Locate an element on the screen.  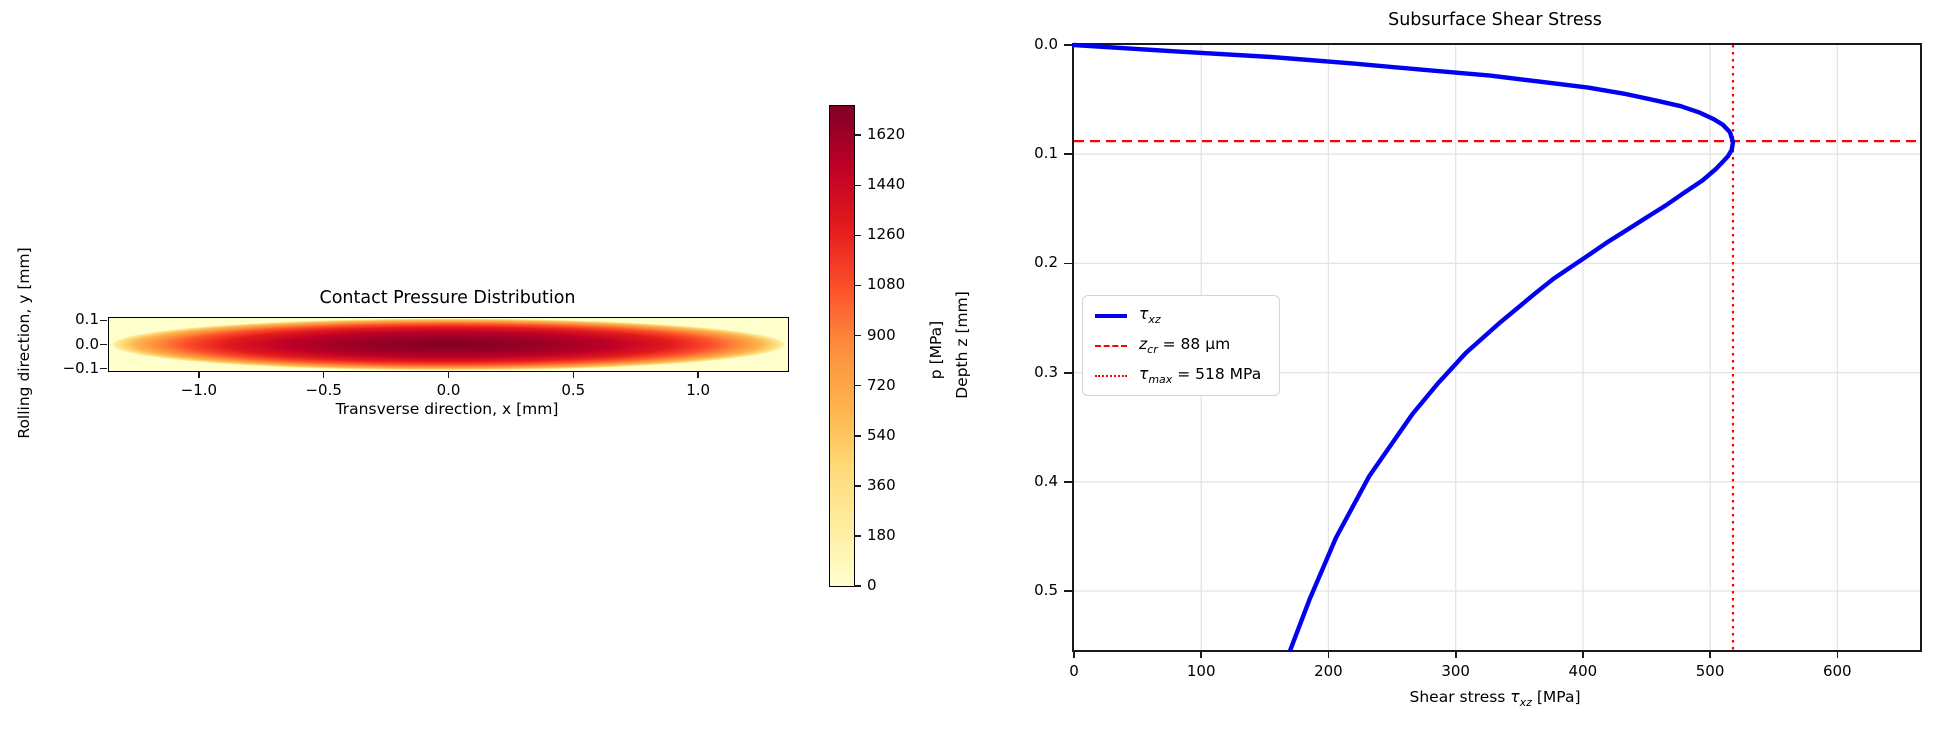
x-tick-label: 500 is located at coordinates (1710, 671).